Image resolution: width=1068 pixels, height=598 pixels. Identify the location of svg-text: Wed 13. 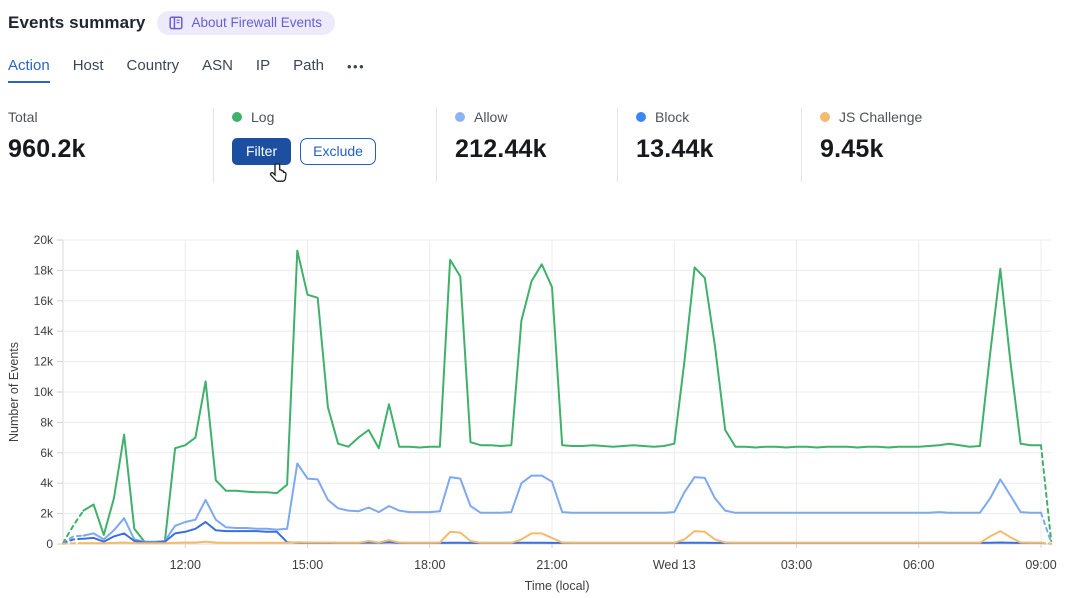
(674, 565).